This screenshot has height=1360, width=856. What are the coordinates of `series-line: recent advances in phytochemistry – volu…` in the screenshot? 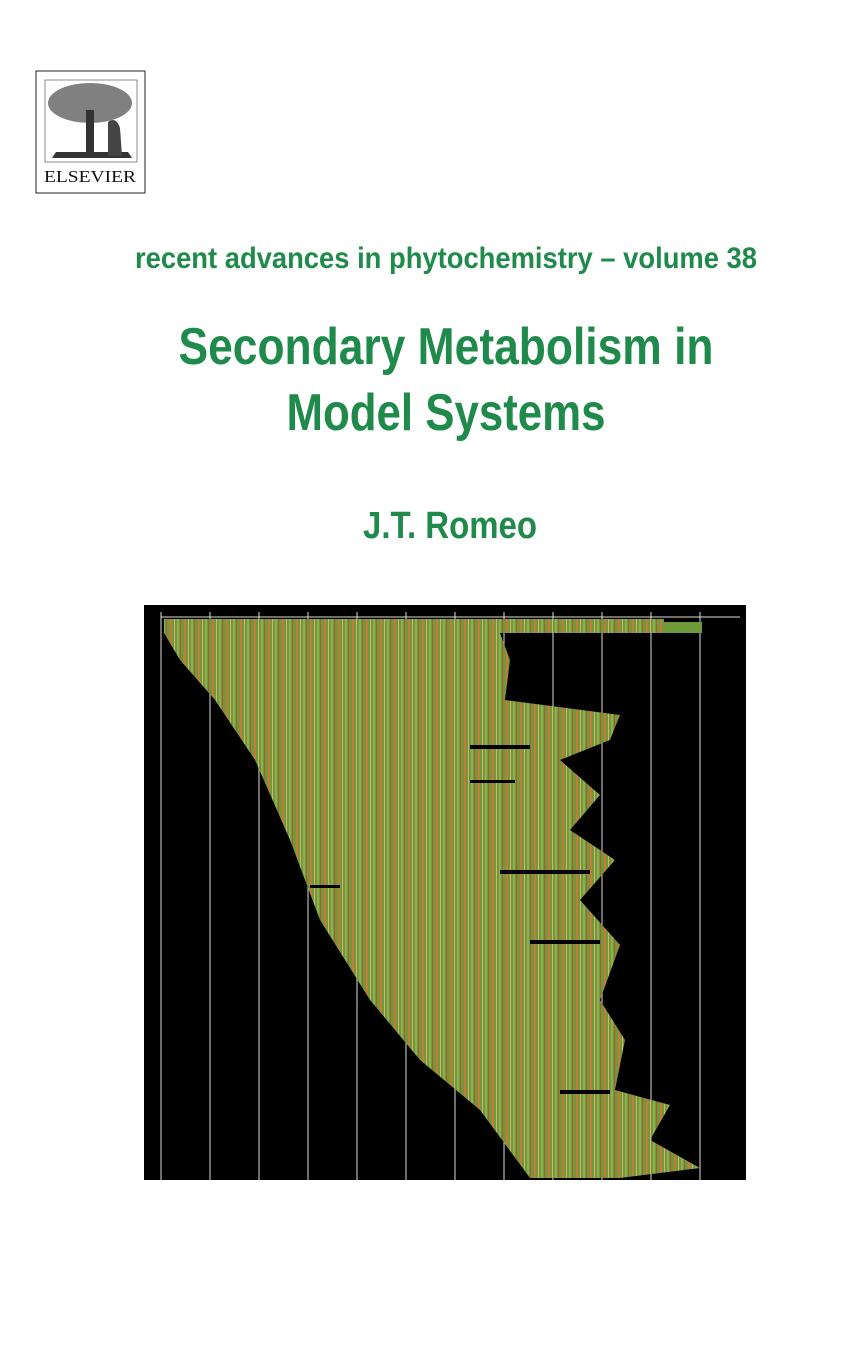 It's located at (446, 258).